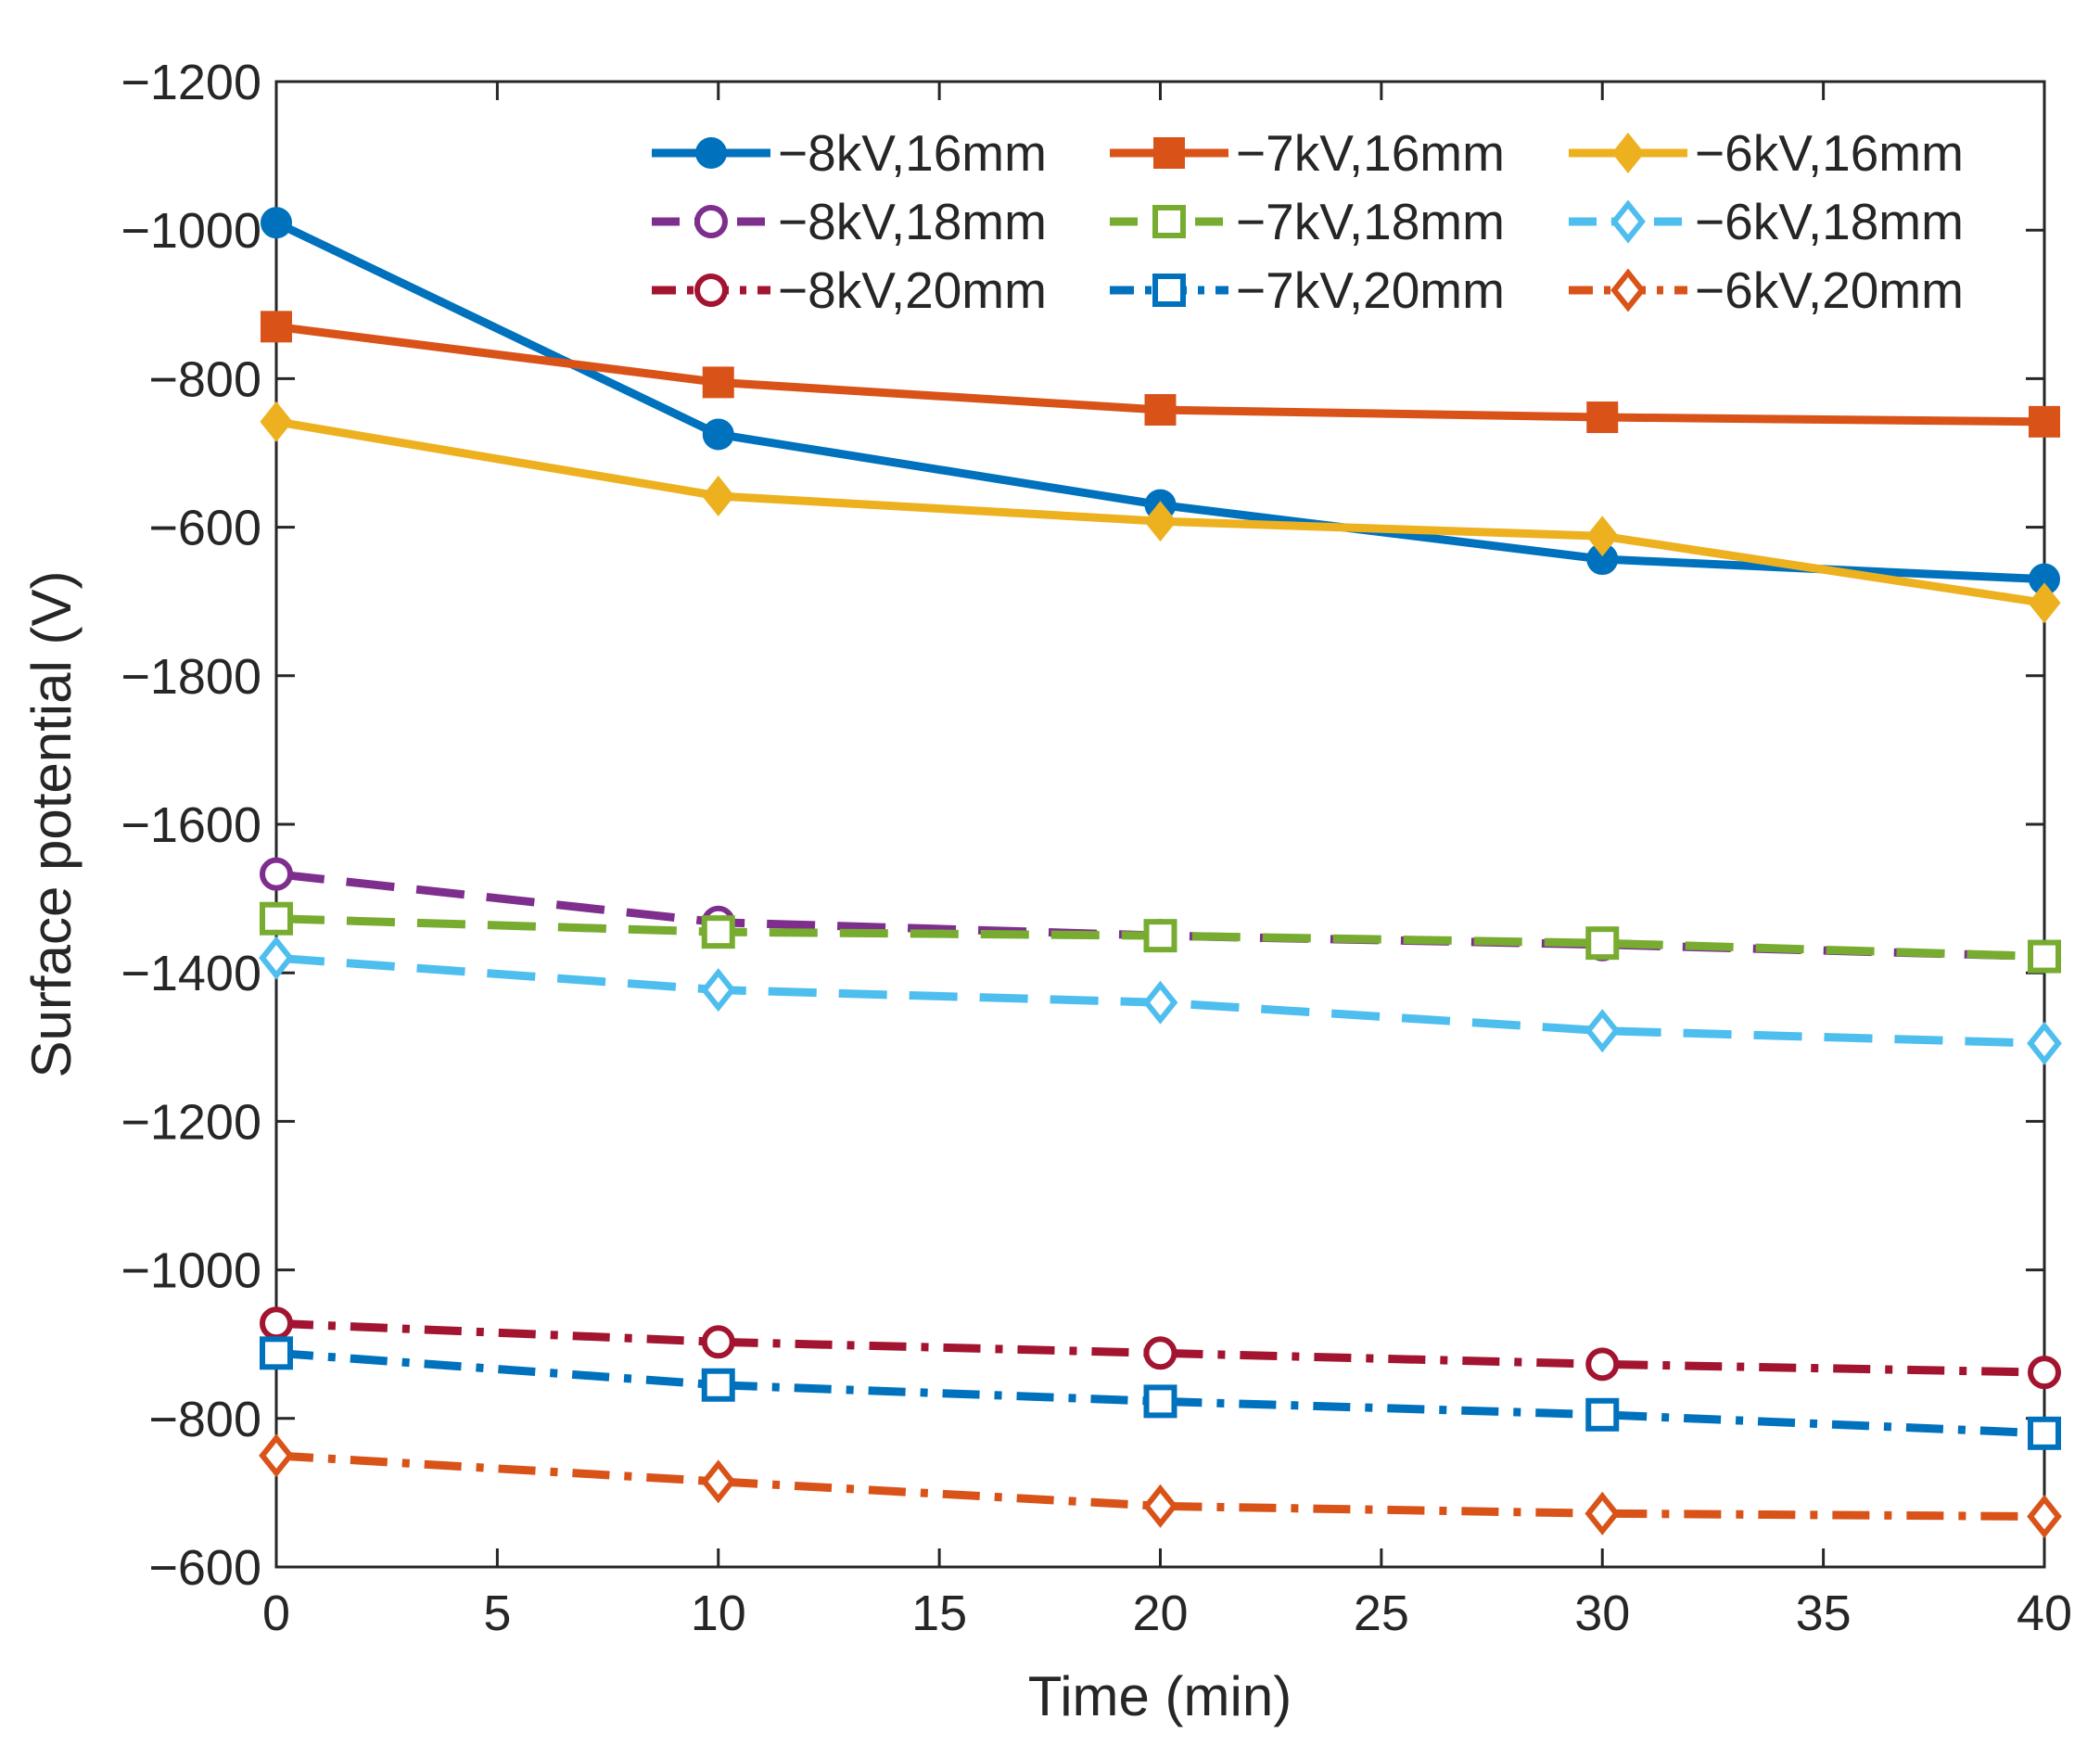 This screenshot has width=2100, height=1745. I want to click on legend-label: −6kV,18mm, so click(1829, 221).